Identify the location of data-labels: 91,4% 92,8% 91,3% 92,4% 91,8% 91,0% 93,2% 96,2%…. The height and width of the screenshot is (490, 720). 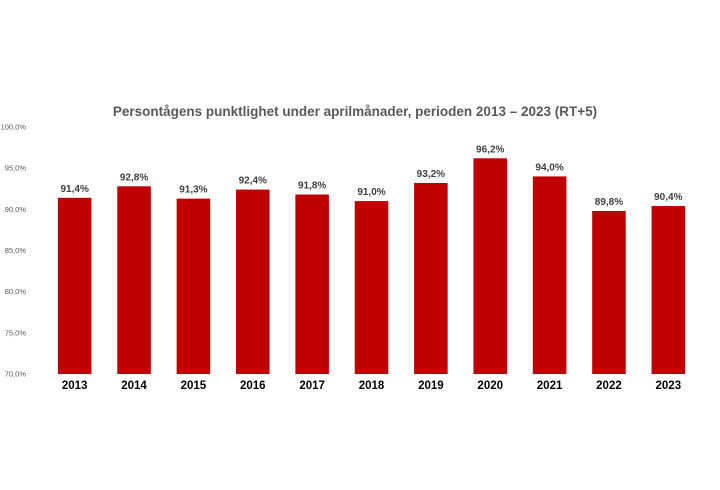
(372, 176).